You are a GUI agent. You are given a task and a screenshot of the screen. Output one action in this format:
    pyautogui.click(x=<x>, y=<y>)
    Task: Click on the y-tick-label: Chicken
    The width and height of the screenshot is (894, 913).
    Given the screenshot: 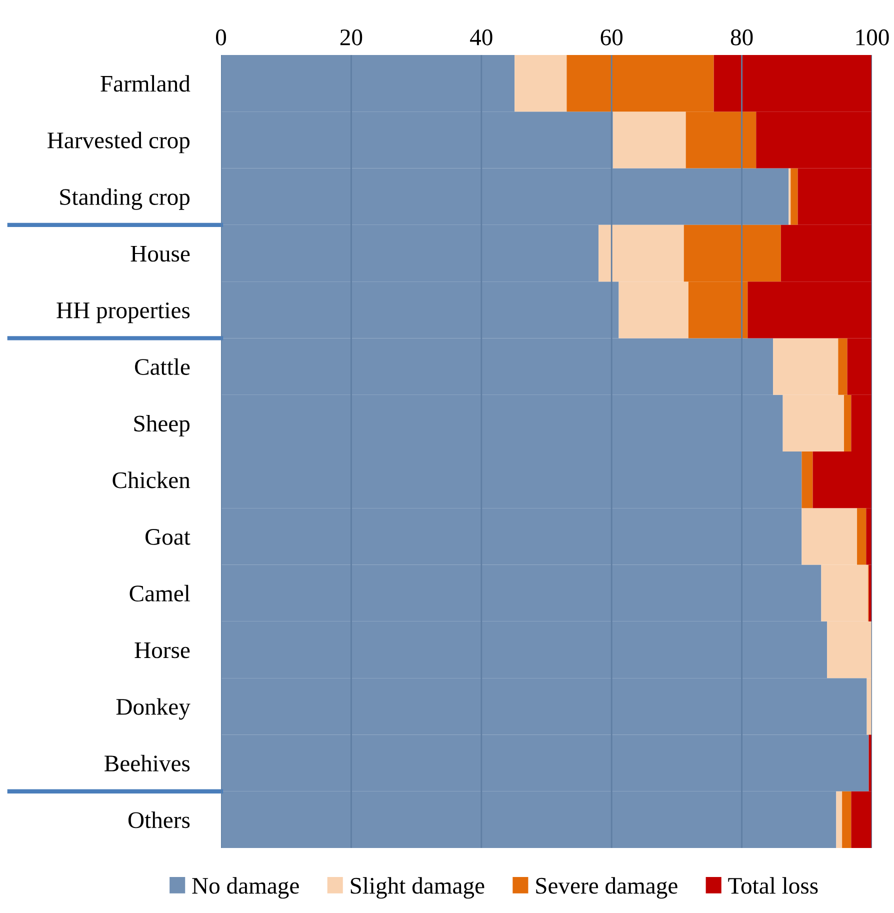 What is the action you would take?
    pyautogui.click(x=151, y=480)
    